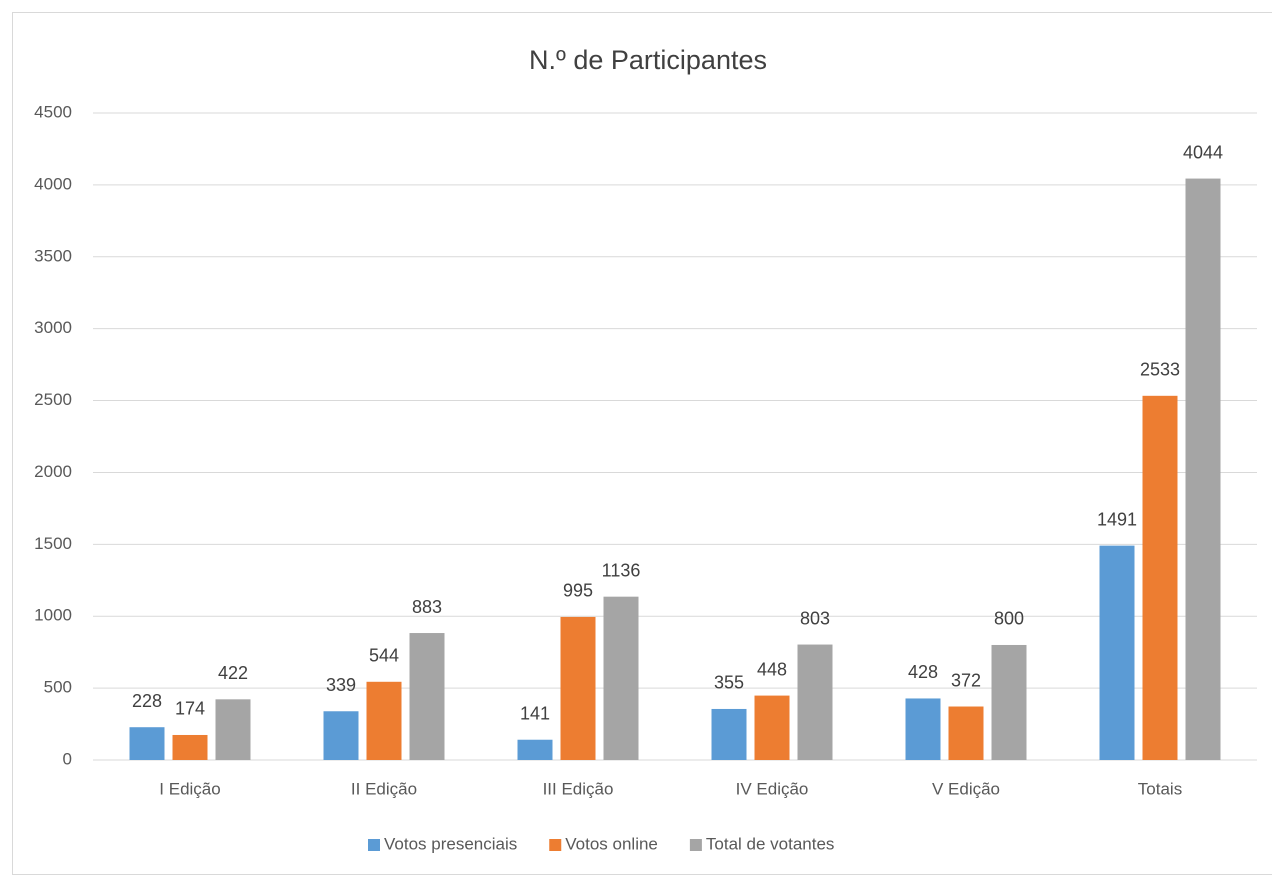 Image resolution: width=1272 pixels, height=876 pixels. What do you see at coordinates (770, 843) in the screenshot?
I see `legend-label: Total de votantes` at bounding box center [770, 843].